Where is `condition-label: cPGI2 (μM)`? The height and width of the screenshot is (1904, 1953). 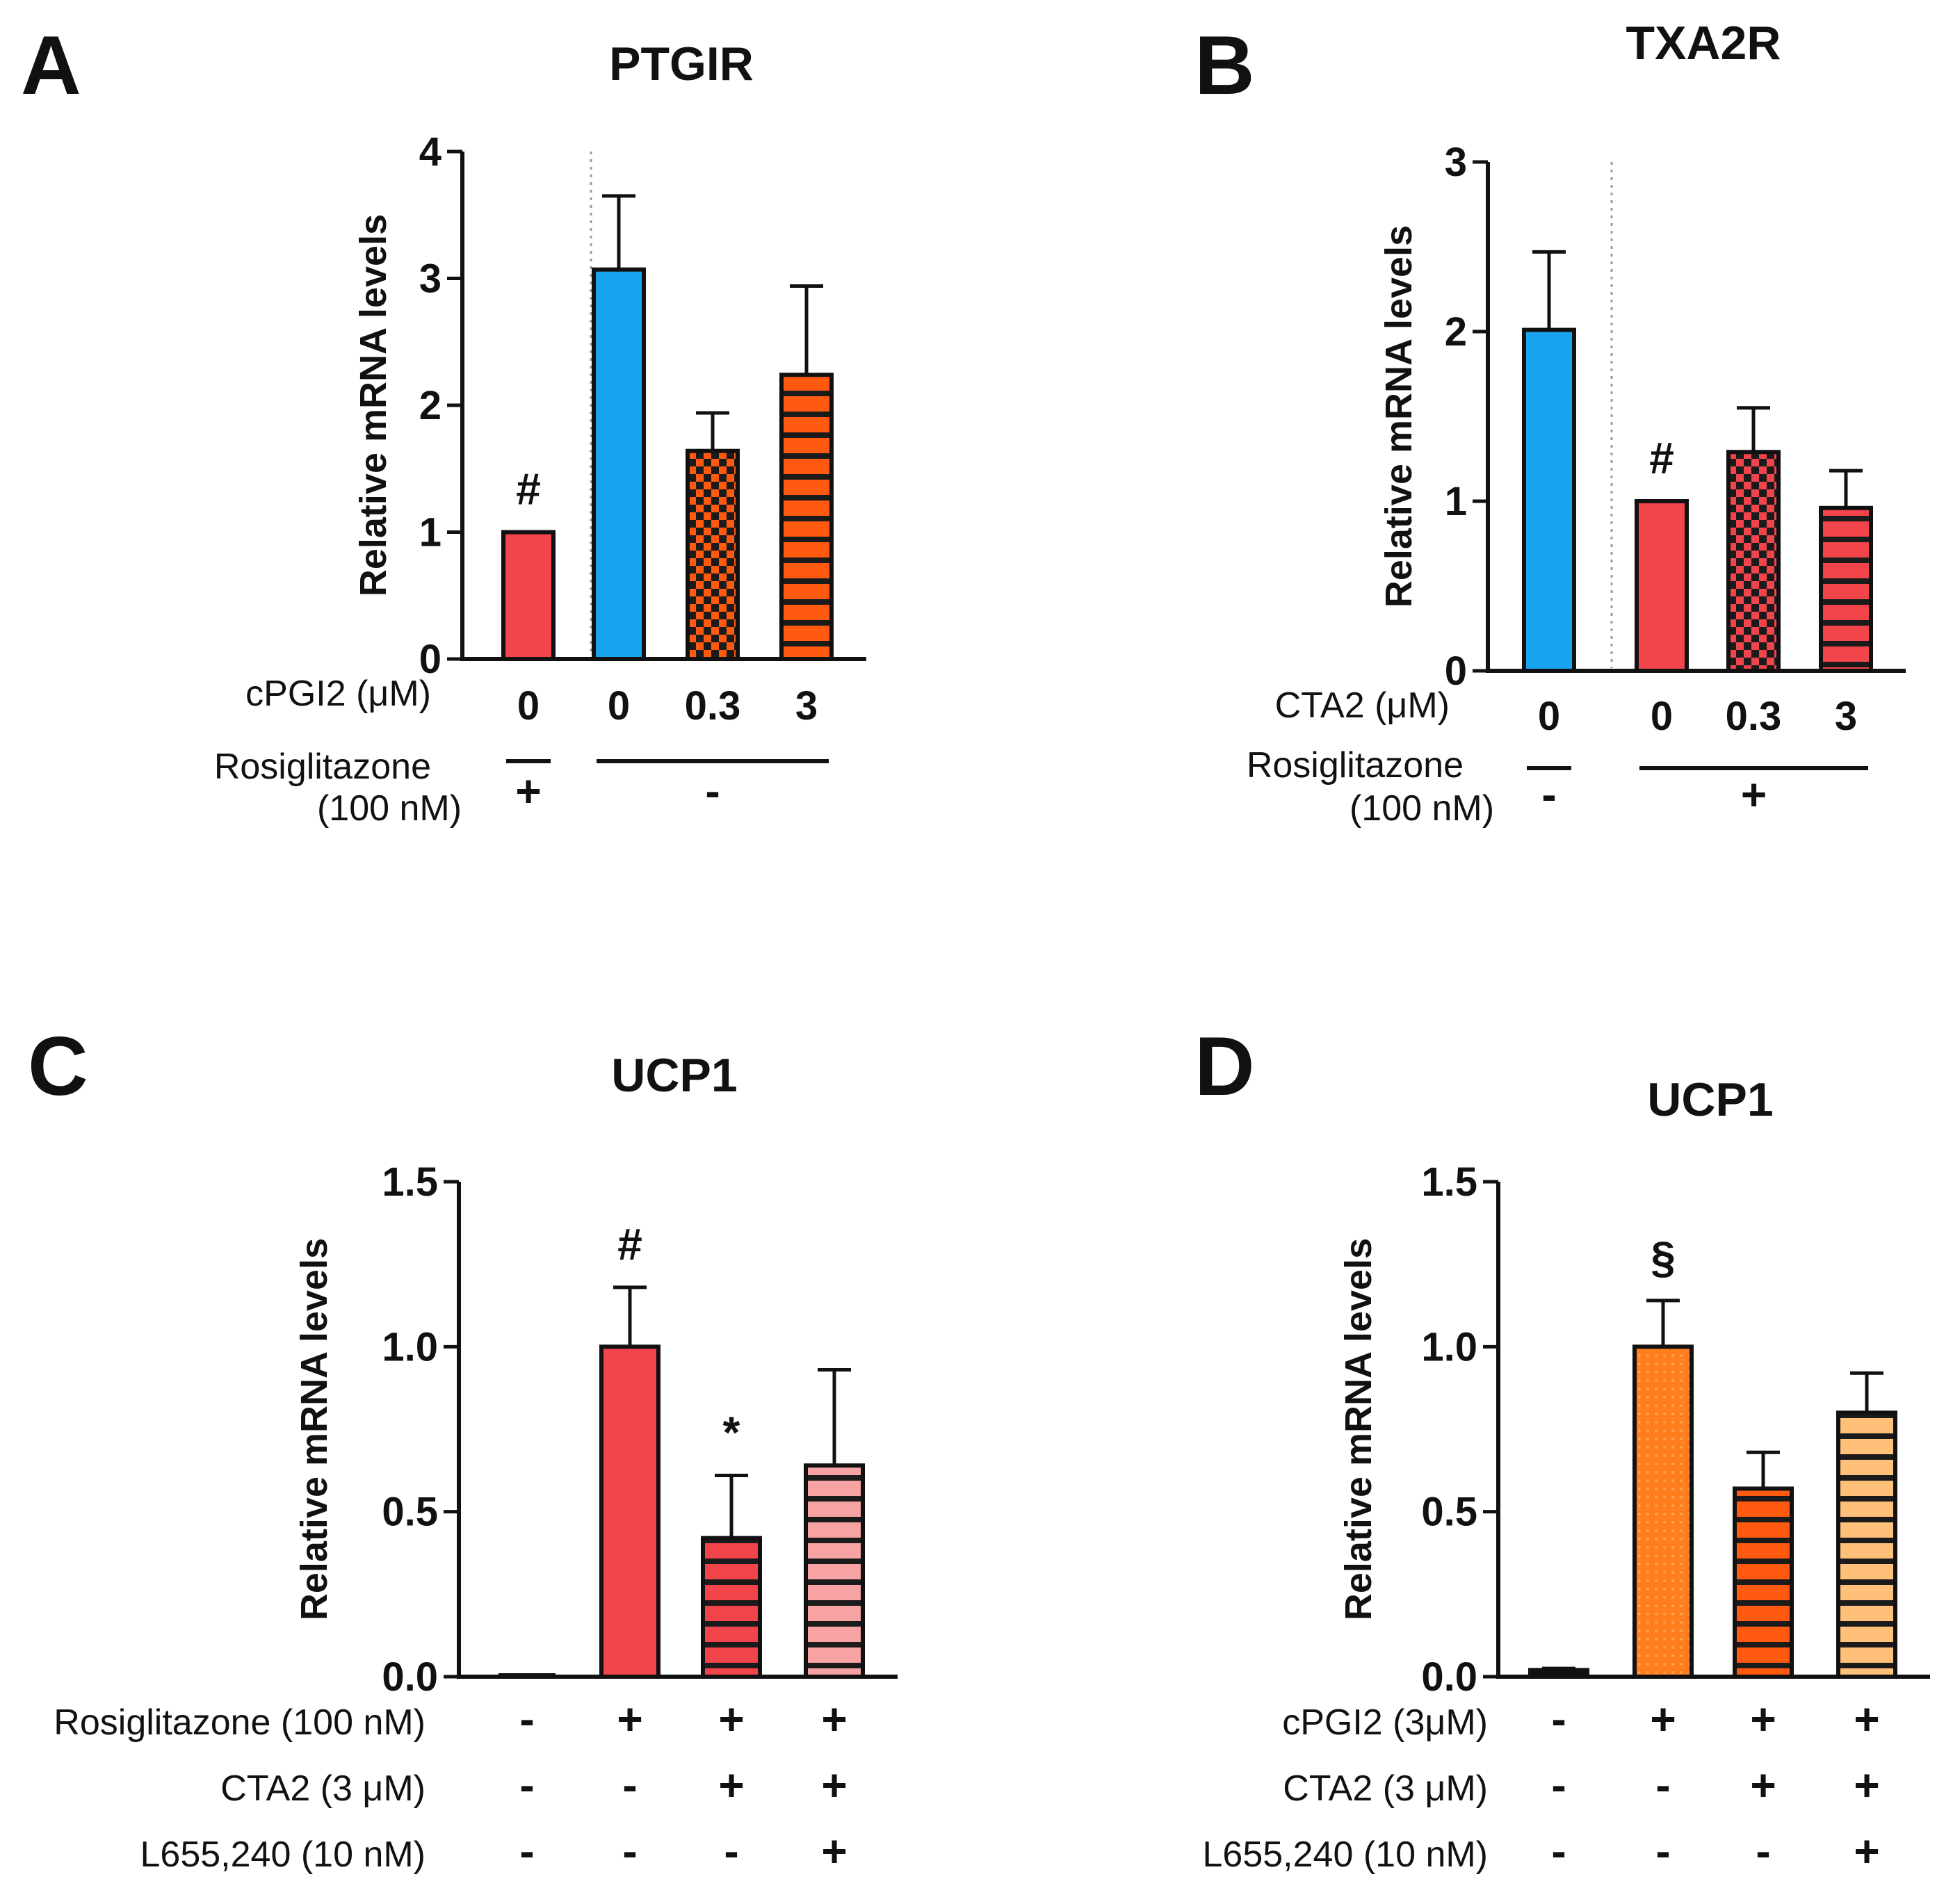
condition-label: cPGI2 (μM) is located at coordinates (338, 694).